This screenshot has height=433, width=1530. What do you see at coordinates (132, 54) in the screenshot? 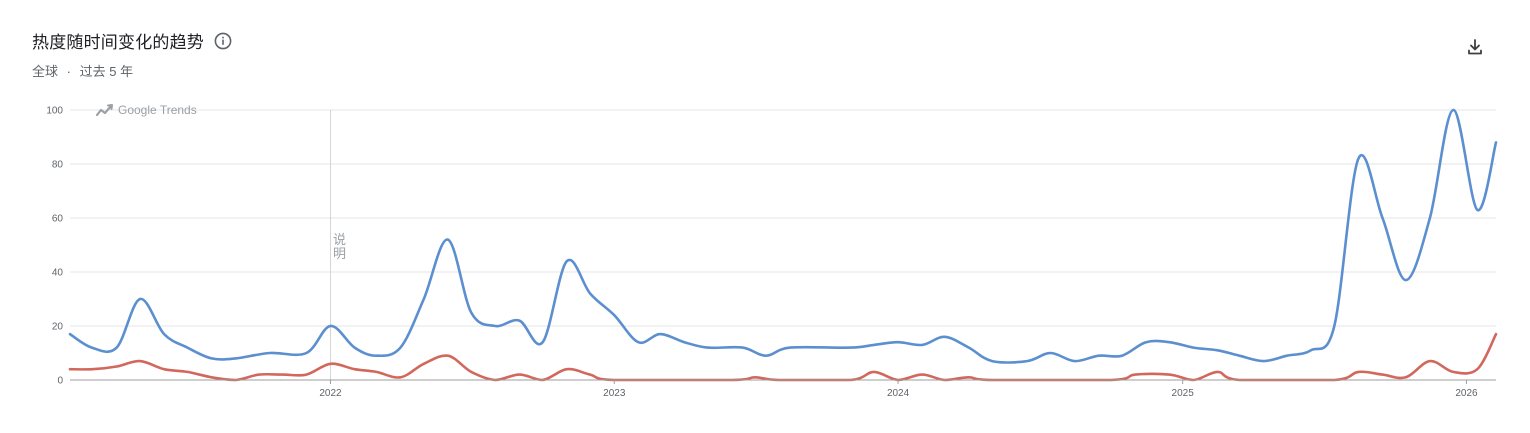
I see `chart-header: 热度随时间变化的趋势 全球 · 过去 5 年` at bounding box center [132, 54].